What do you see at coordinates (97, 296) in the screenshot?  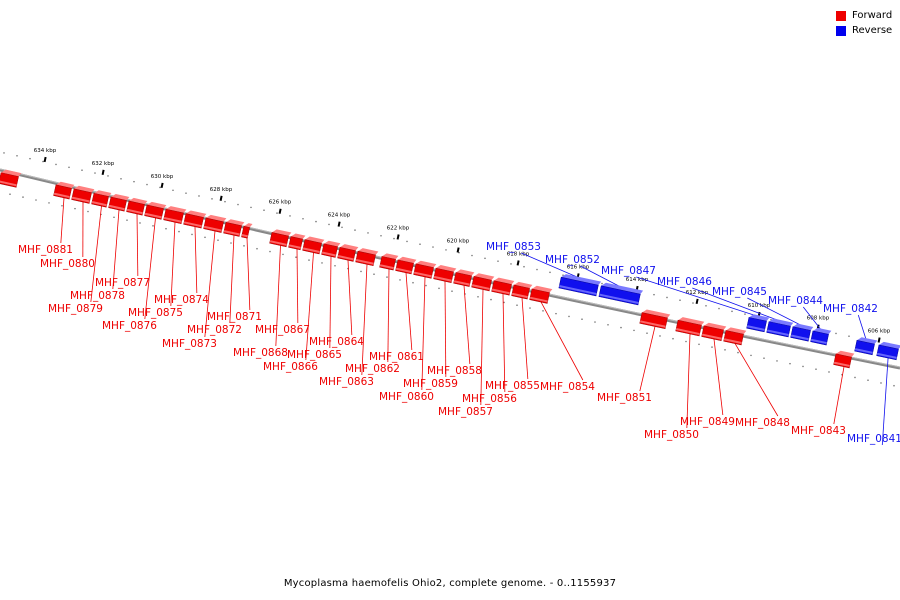 I see `gene-label: MHF_0878` at bounding box center [97, 296].